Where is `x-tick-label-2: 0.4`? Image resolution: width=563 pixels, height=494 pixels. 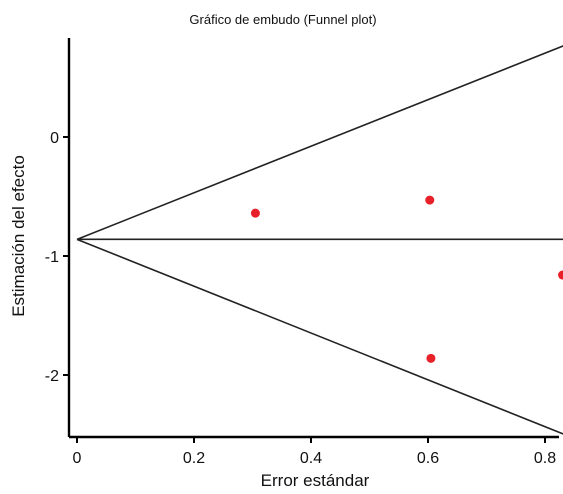 x-tick-label-2: 0.4 is located at coordinates (311, 458).